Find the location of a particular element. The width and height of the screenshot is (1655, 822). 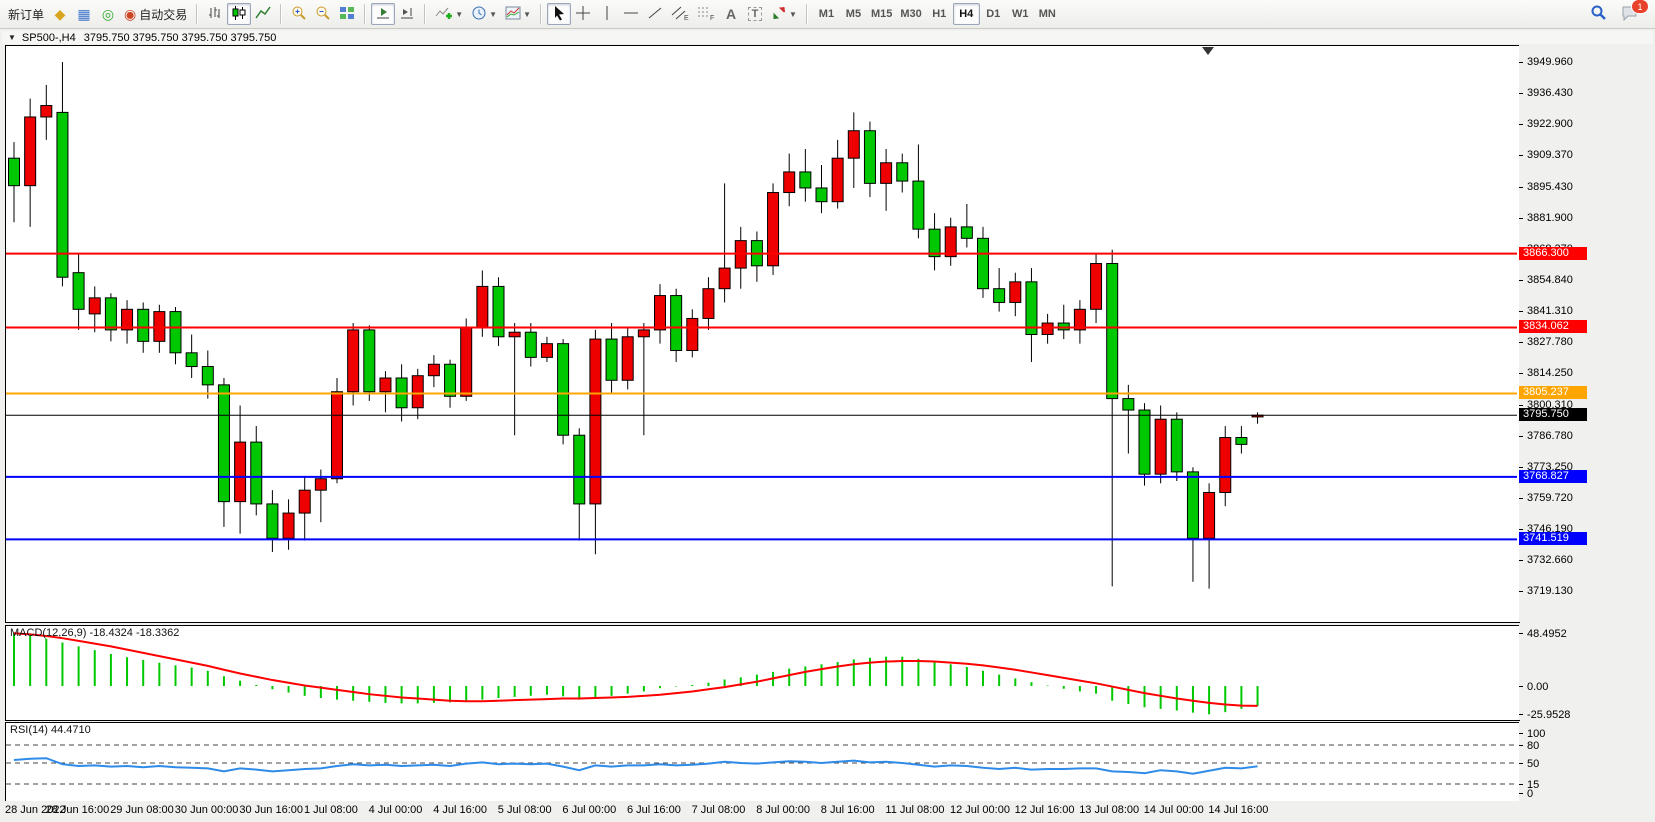

timeframe-button-m1: M1 is located at coordinates (826, 14).